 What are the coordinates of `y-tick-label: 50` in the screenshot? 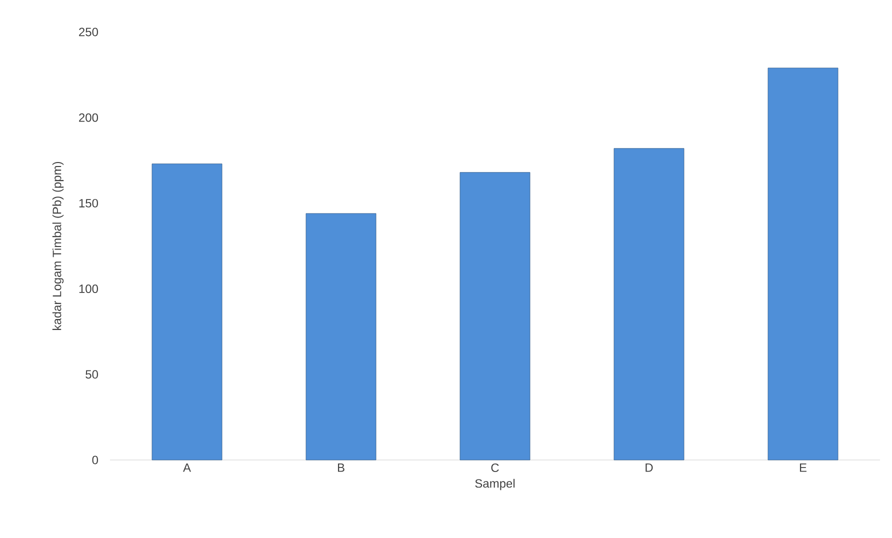 It's located at (92, 374).